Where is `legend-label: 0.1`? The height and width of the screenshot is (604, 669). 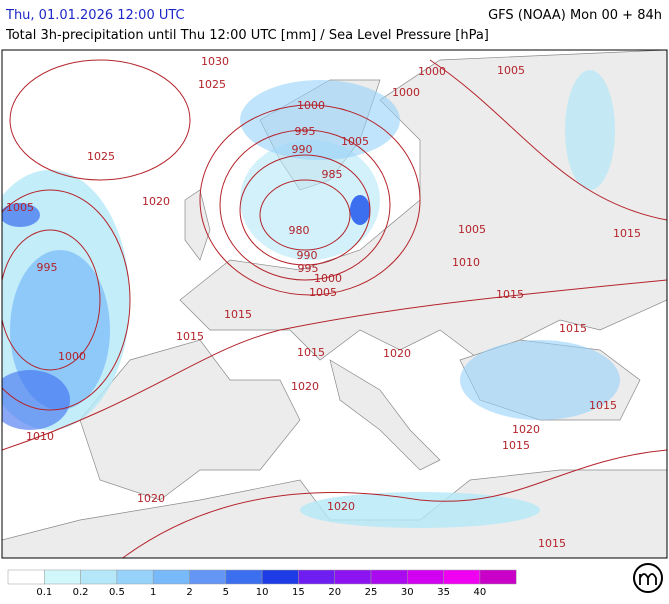
legend-label: 0.1 is located at coordinates (44, 592).